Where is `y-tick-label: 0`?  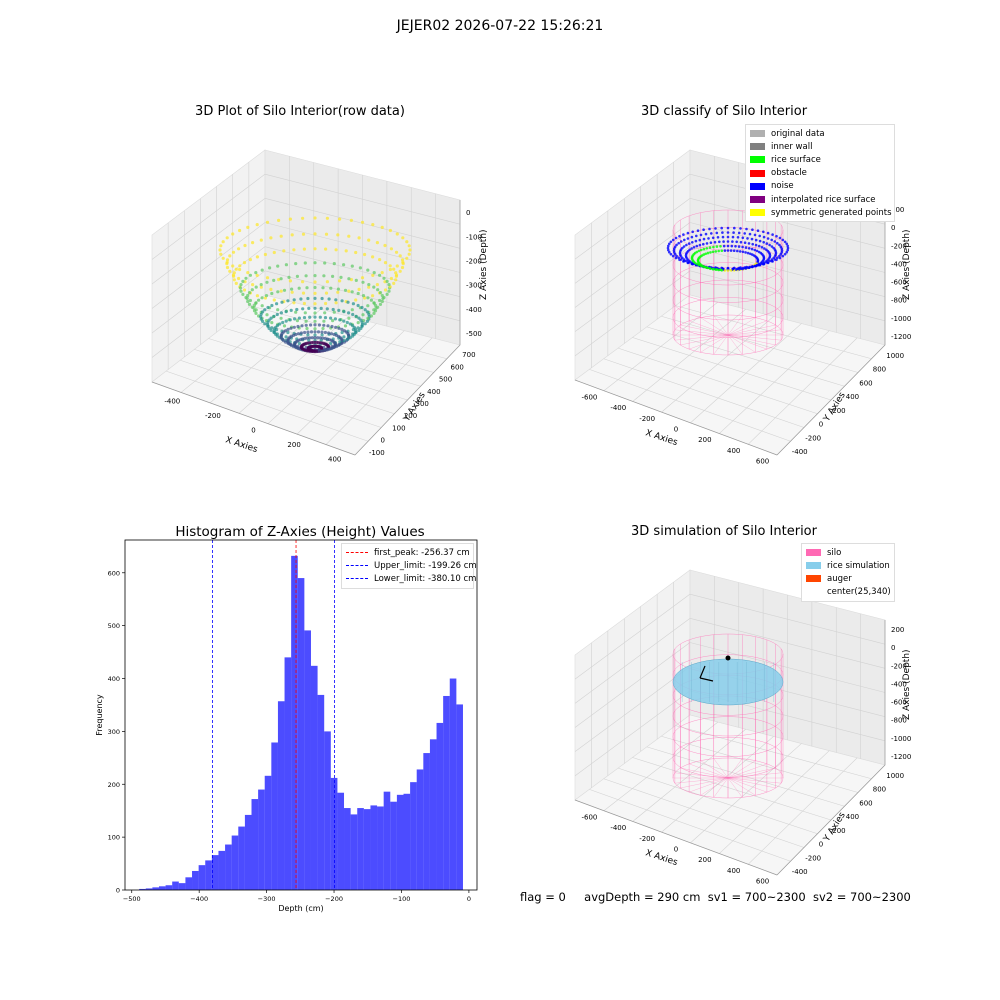 y-tick-label: 0 is located at coordinates (821, 425).